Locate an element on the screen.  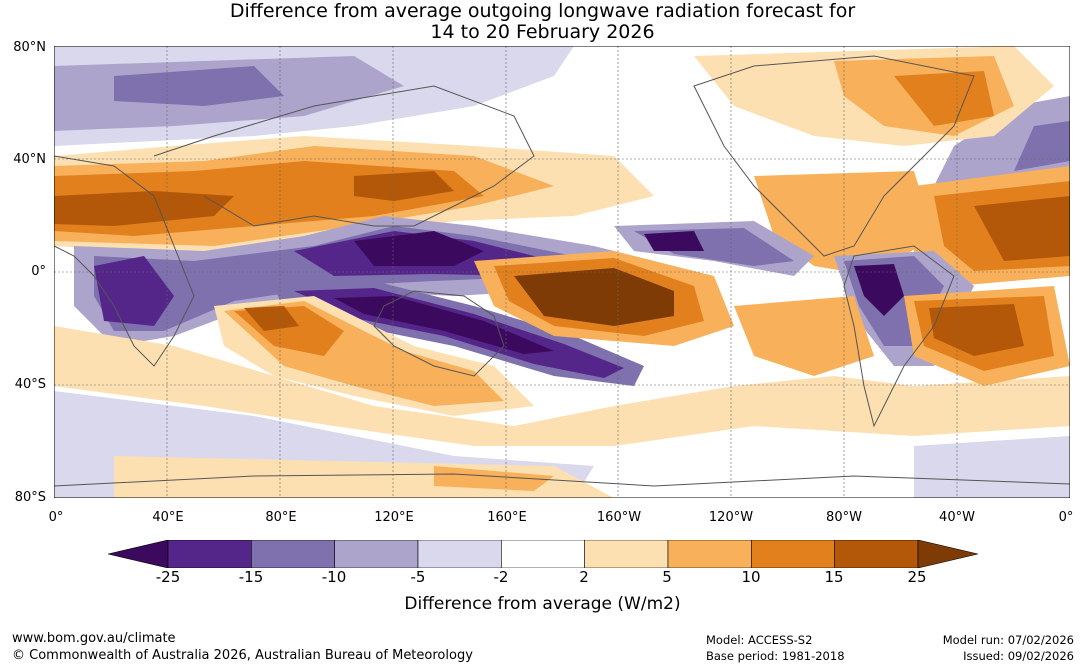
lon-label-40w: 40°W is located at coordinates (957, 517).